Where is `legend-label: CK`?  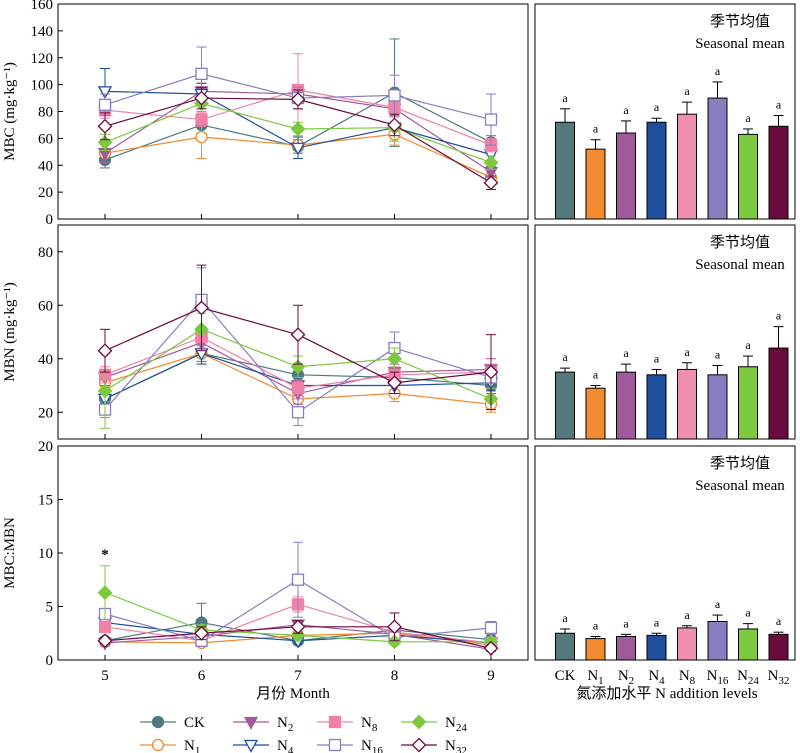
legend-label: CK is located at coordinates (194, 723).